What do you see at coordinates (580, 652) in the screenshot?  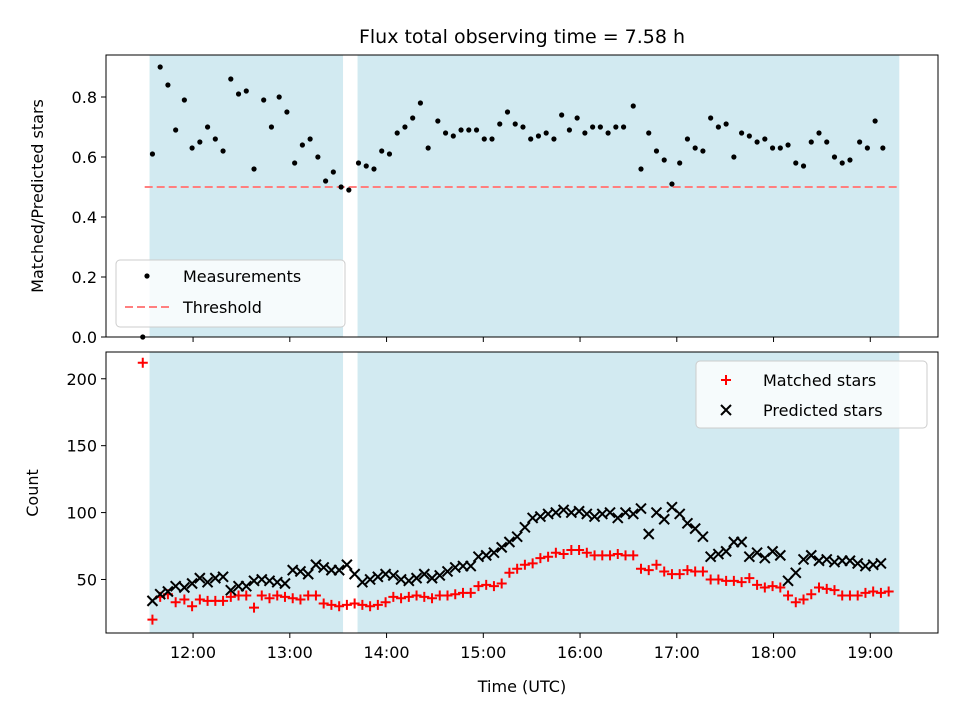 I see `x-tick-label: 16:00` at bounding box center [580, 652].